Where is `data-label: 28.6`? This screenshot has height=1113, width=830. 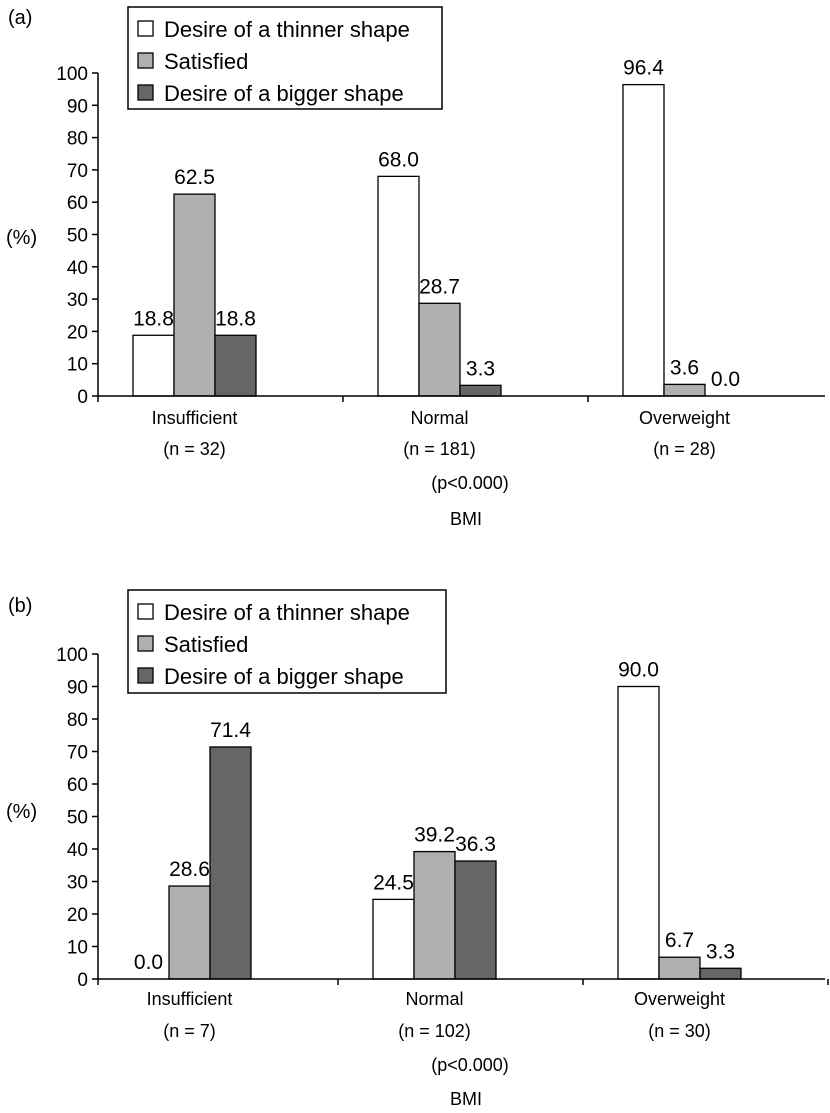
data-label: 28.6 is located at coordinates (189, 869).